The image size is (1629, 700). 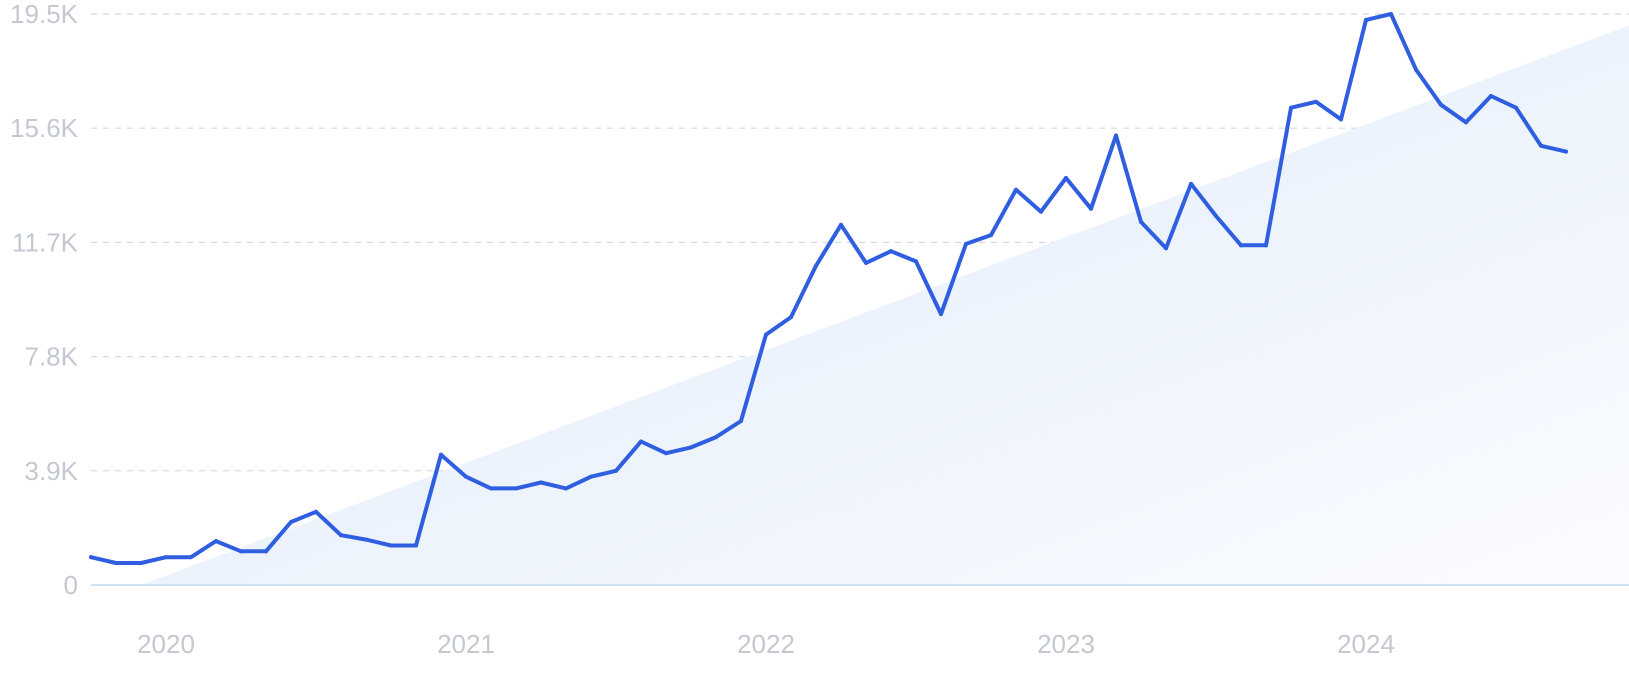 I want to click on y-tick-label: 11.7K, so click(x=45, y=242).